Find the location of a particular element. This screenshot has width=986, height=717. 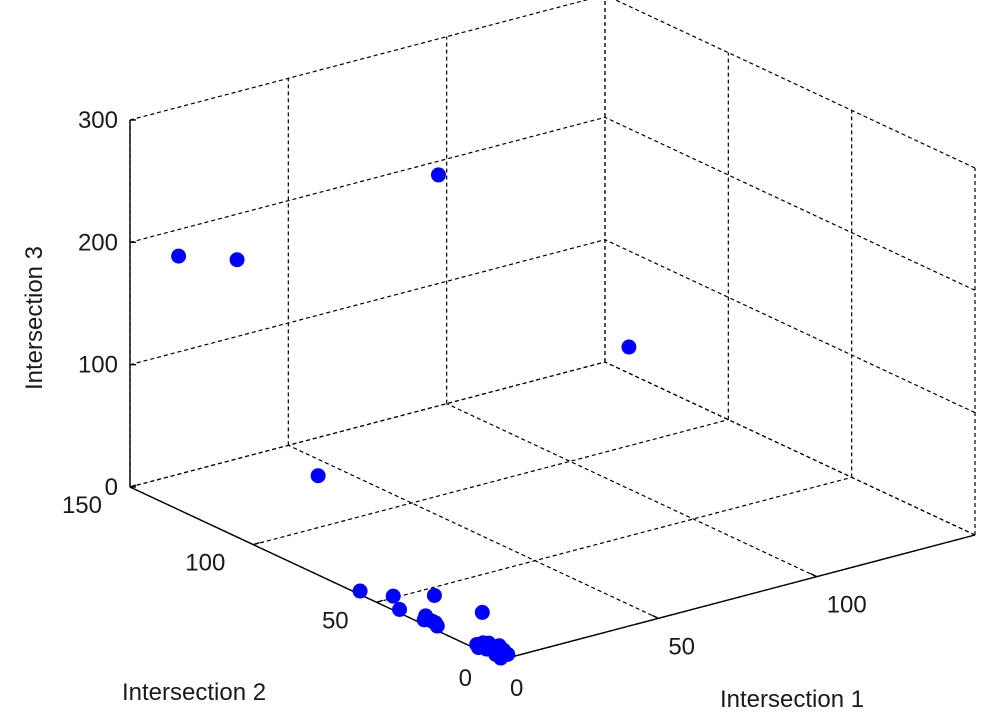

y-axis-label: Intersection 2 is located at coordinates (194, 692).